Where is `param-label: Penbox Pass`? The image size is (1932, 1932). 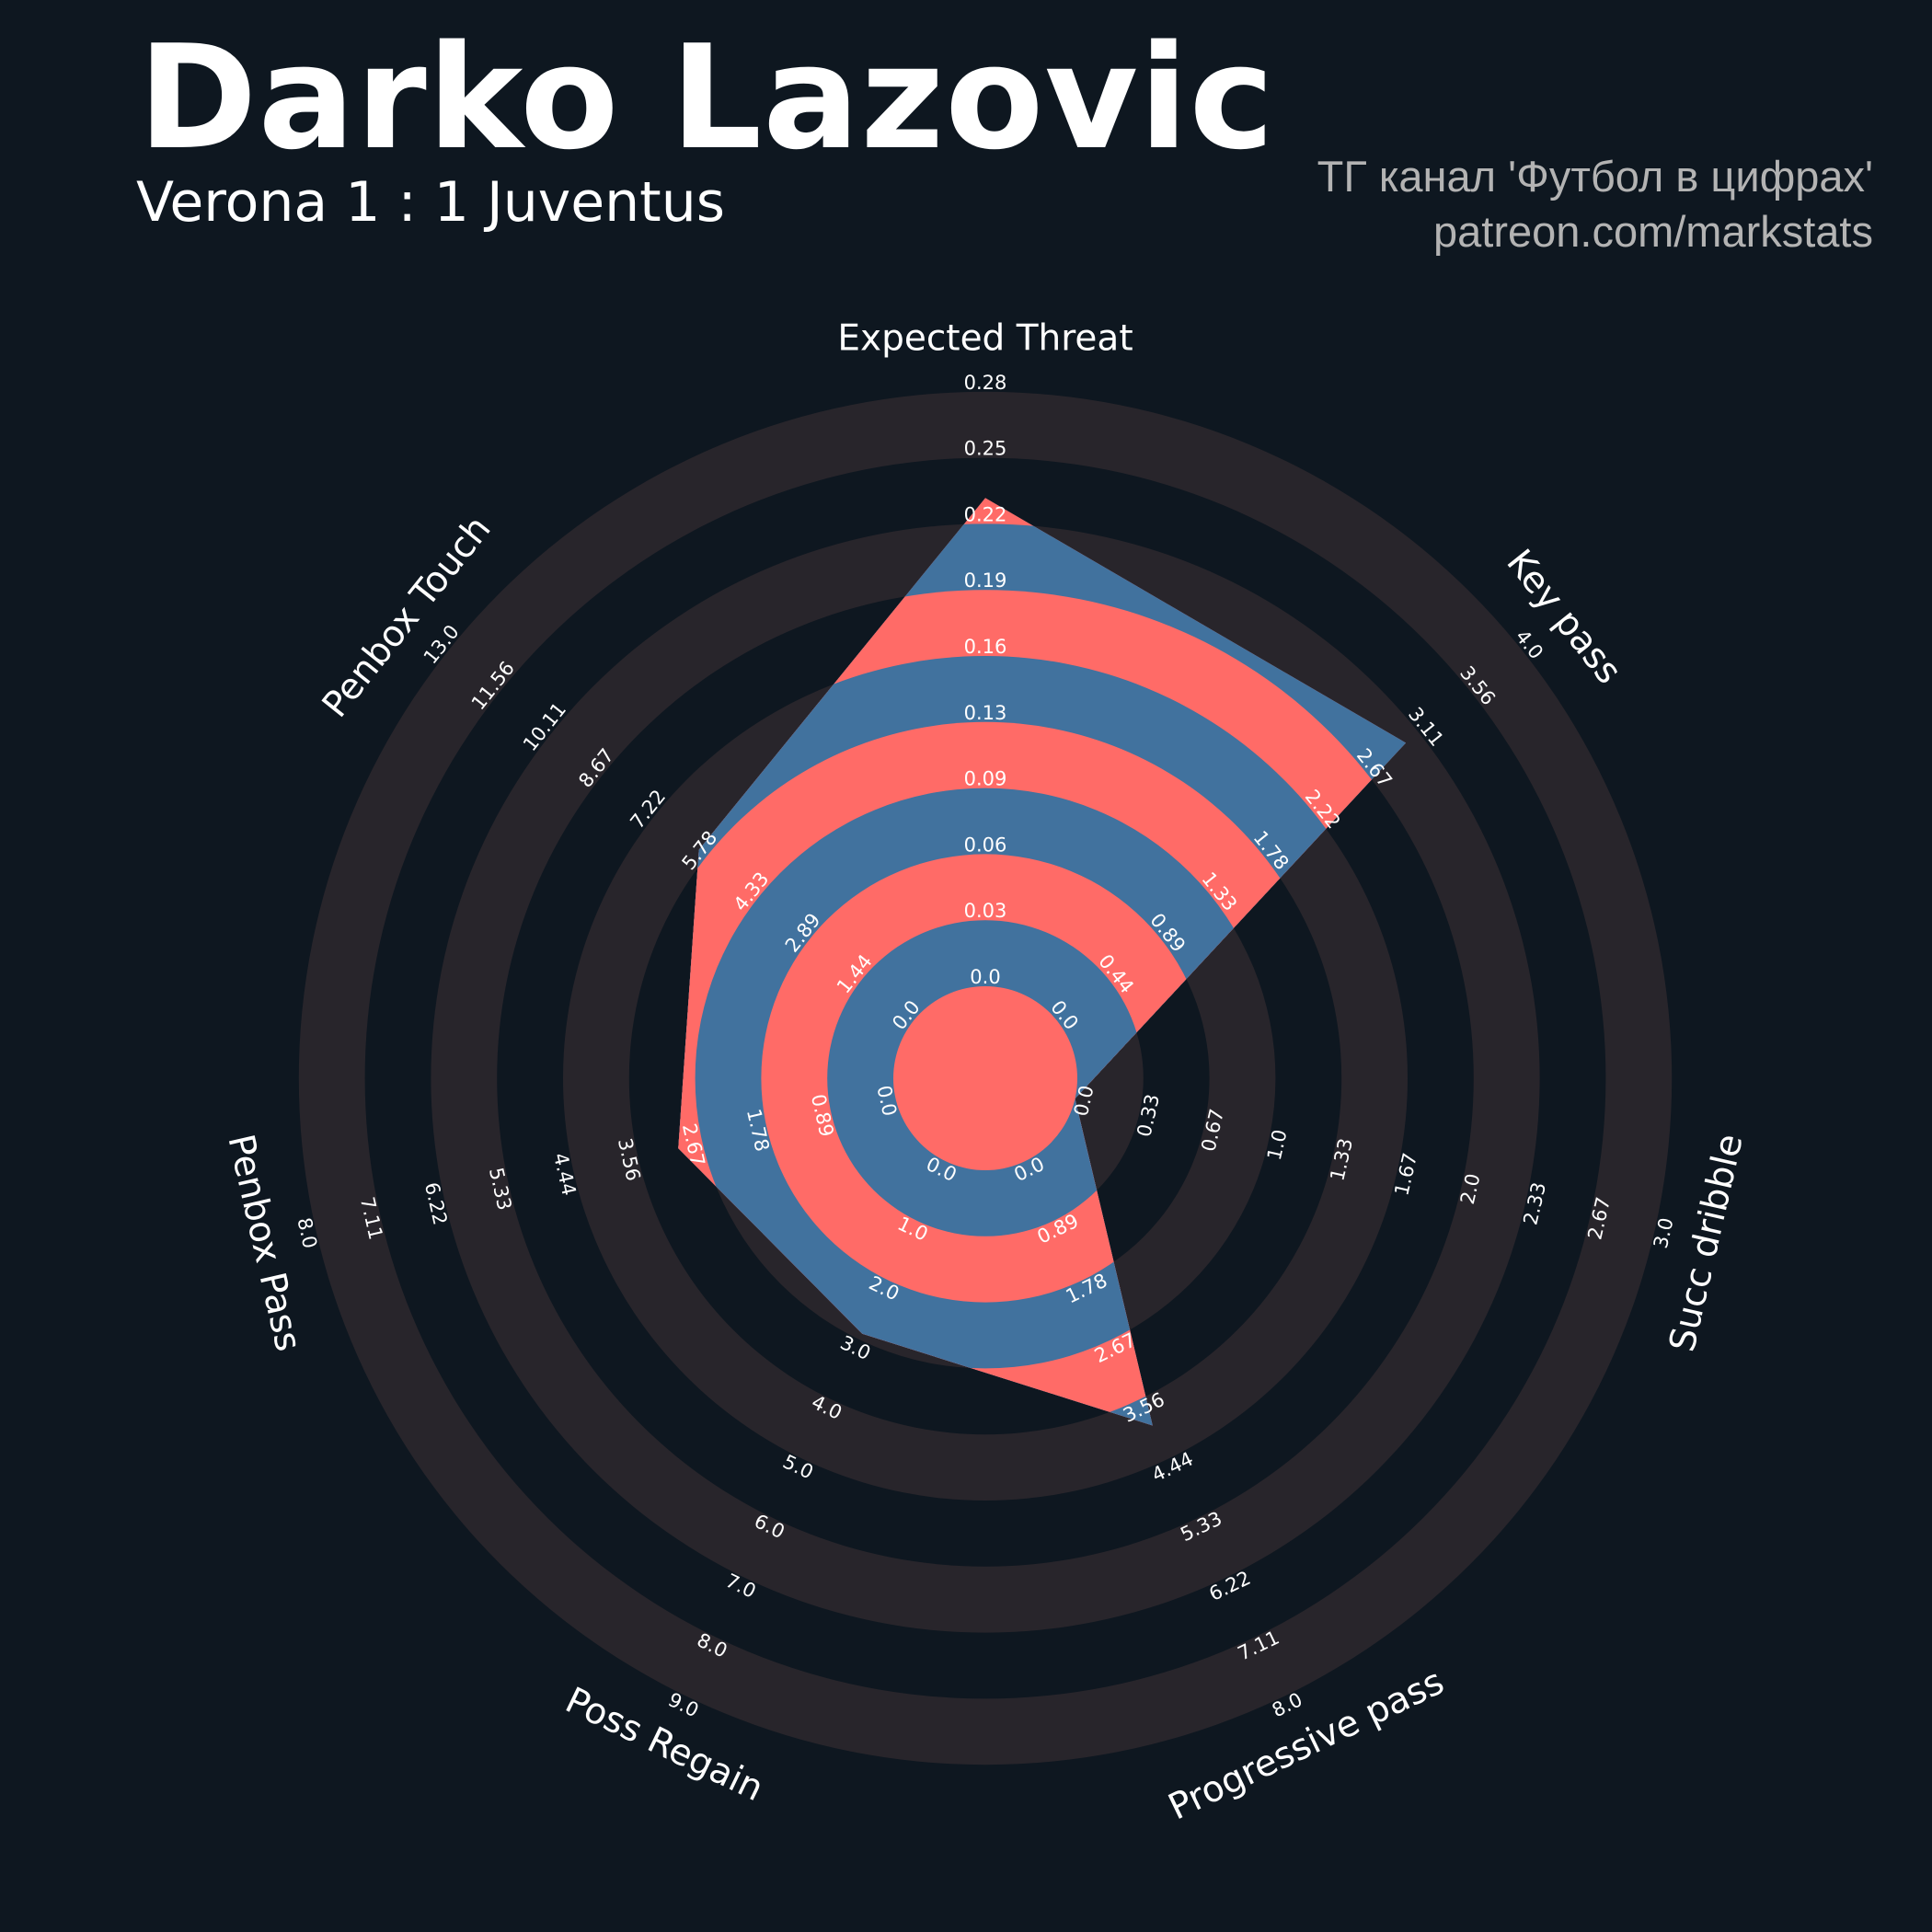
param-label: Penbox Pass is located at coordinates (263, 1243).